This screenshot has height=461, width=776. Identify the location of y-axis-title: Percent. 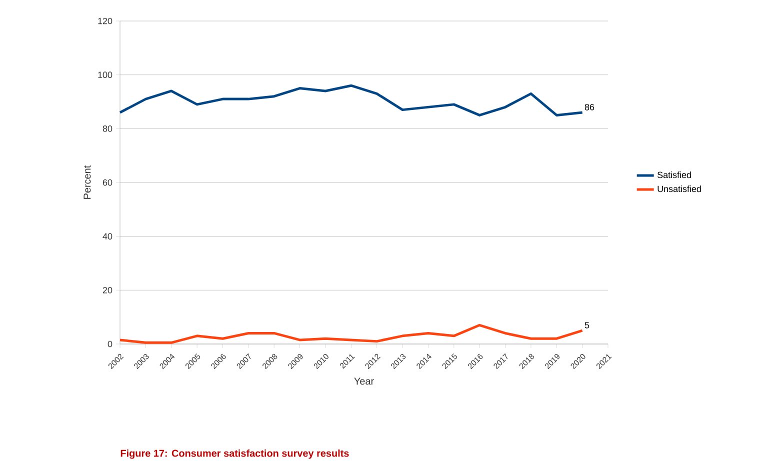
(87, 182).